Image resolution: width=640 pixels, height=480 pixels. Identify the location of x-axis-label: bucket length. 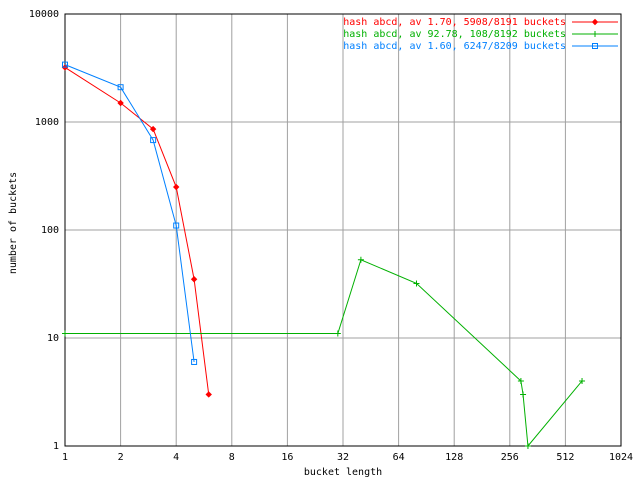
(343, 472).